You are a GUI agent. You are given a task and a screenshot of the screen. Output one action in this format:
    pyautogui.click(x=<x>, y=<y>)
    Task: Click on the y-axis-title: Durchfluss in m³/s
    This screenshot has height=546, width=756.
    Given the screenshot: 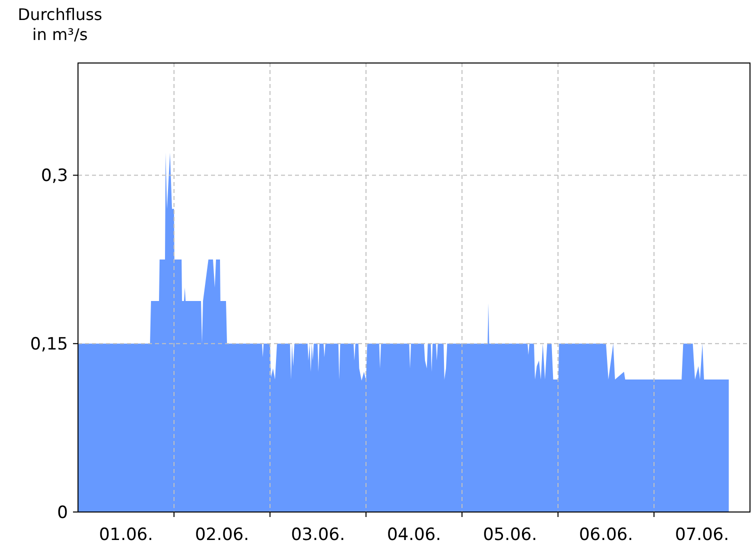 What is the action you would take?
    pyautogui.click(x=60, y=24)
    